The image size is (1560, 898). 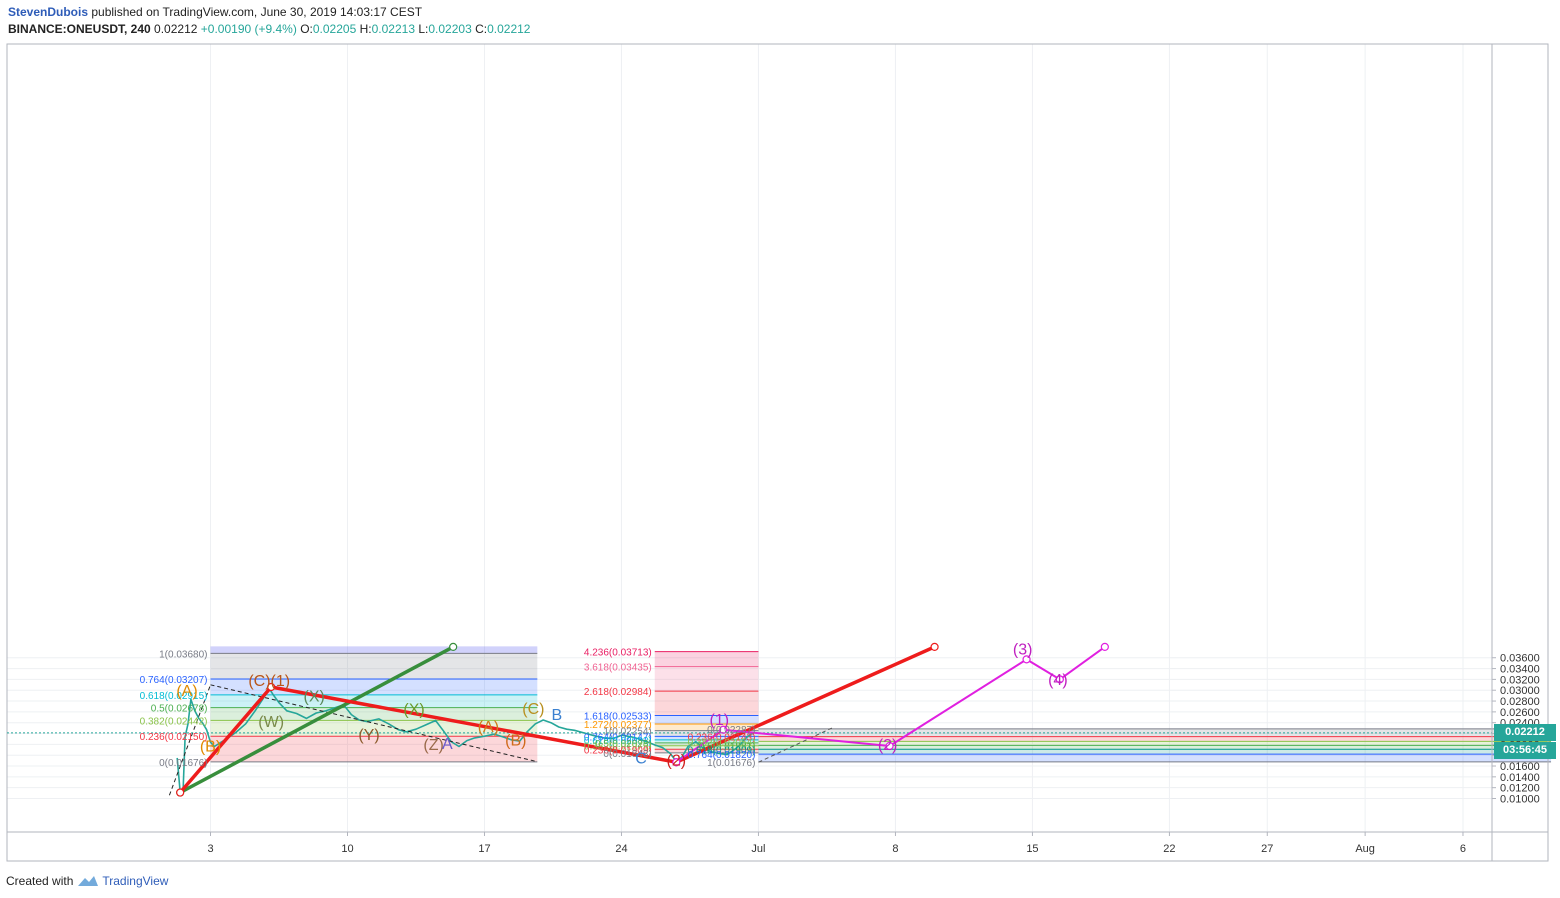 What do you see at coordinates (1267, 849) in the screenshot?
I see `time-tick-label: 27` at bounding box center [1267, 849].